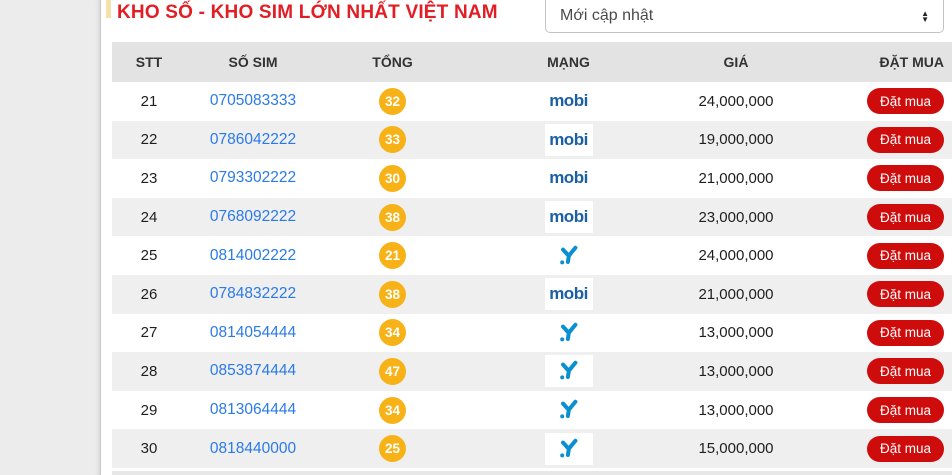  What do you see at coordinates (736, 449) in the screenshot?
I see `price-value: 15,000,000` at bounding box center [736, 449].